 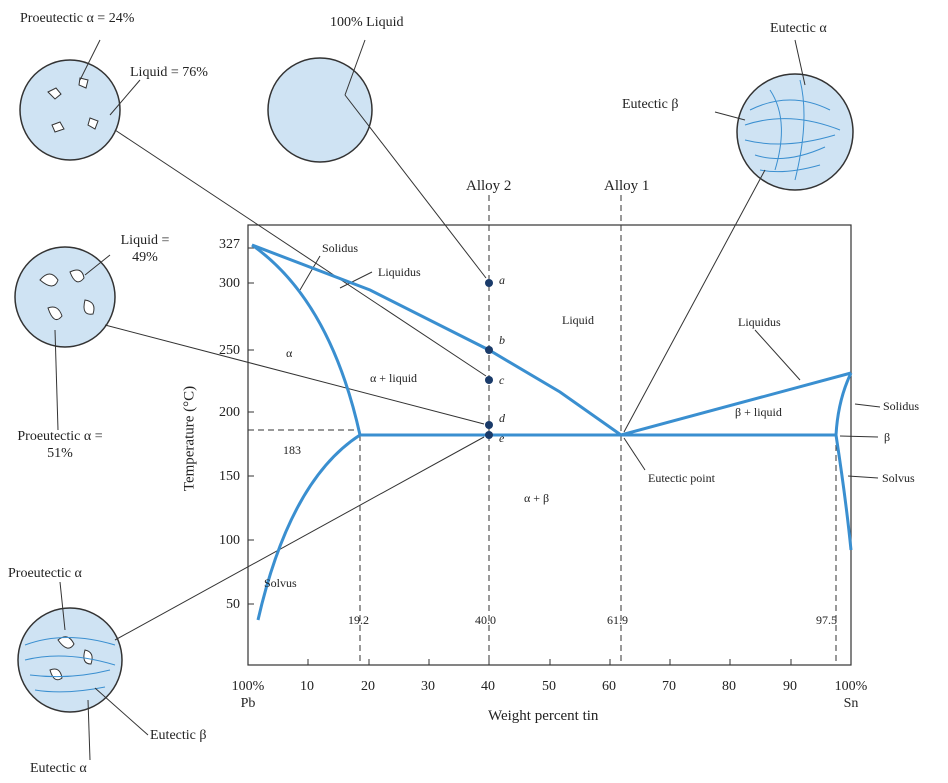 What do you see at coordinates (578, 320) in the screenshot?
I see `region-label: Liquid` at bounding box center [578, 320].